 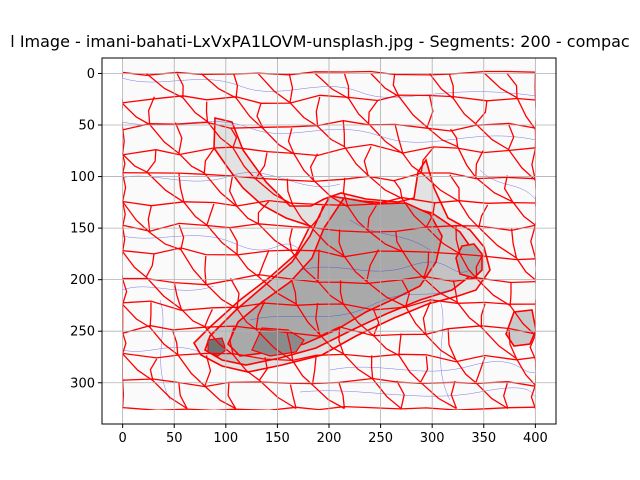 What do you see at coordinates (86, 126) in the screenshot?
I see `y-tick-label: 50` at bounding box center [86, 126].